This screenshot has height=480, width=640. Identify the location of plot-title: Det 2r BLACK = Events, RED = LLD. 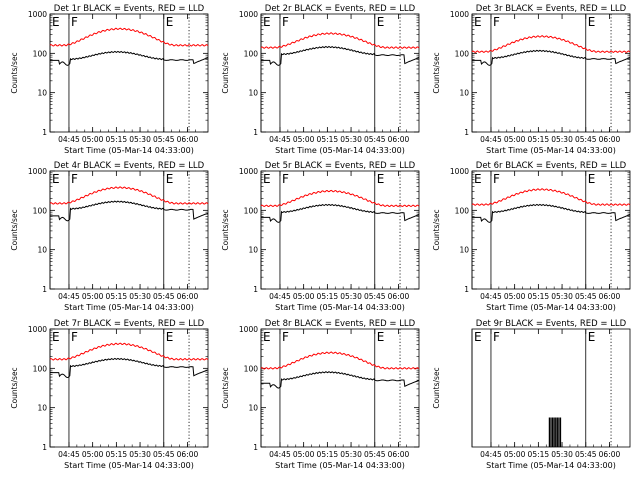
(340, 9).